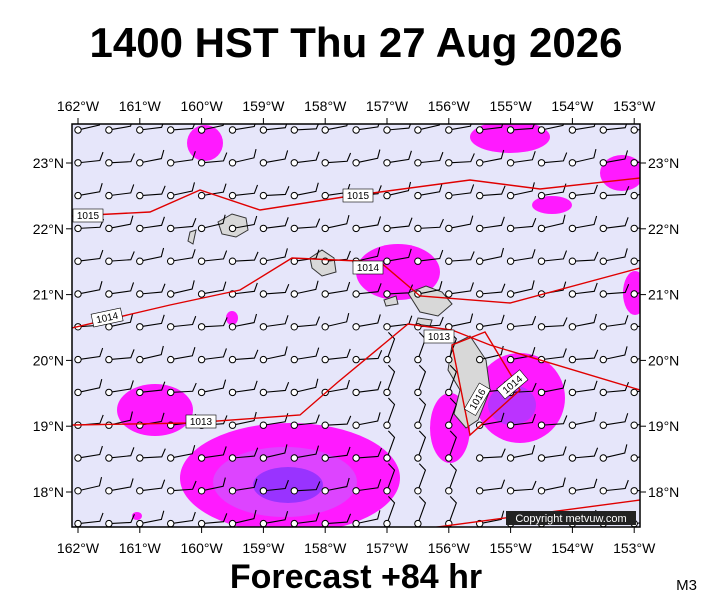 The image size is (711, 600). What do you see at coordinates (663, 229) in the screenshot?
I see `lat-label-right: 22°N` at bounding box center [663, 229].